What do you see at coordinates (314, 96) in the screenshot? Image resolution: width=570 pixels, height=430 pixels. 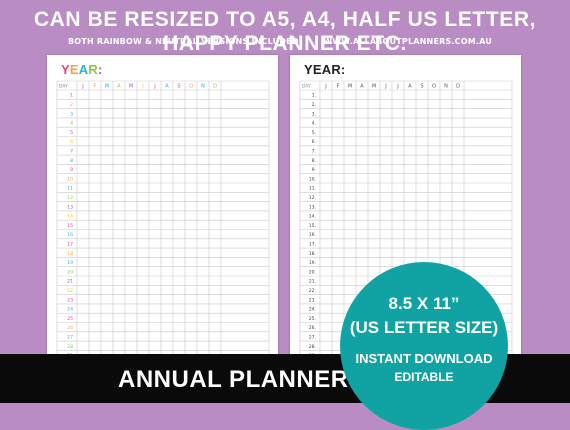 I see `day-label: 1.` at bounding box center [314, 96].